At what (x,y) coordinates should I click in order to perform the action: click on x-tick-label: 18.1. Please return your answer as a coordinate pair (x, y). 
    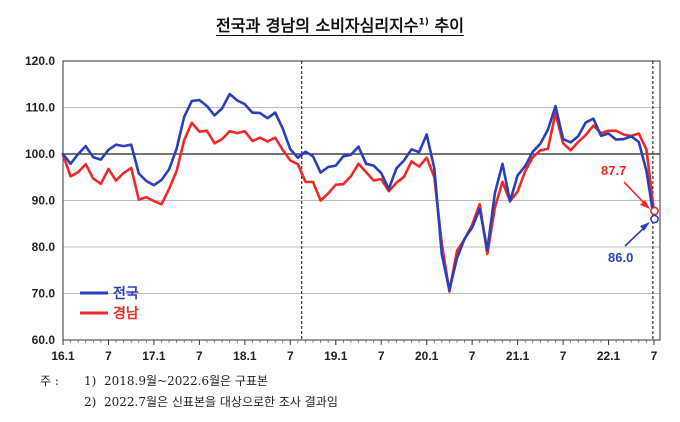
    Looking at the image, I should click on (245, 356).